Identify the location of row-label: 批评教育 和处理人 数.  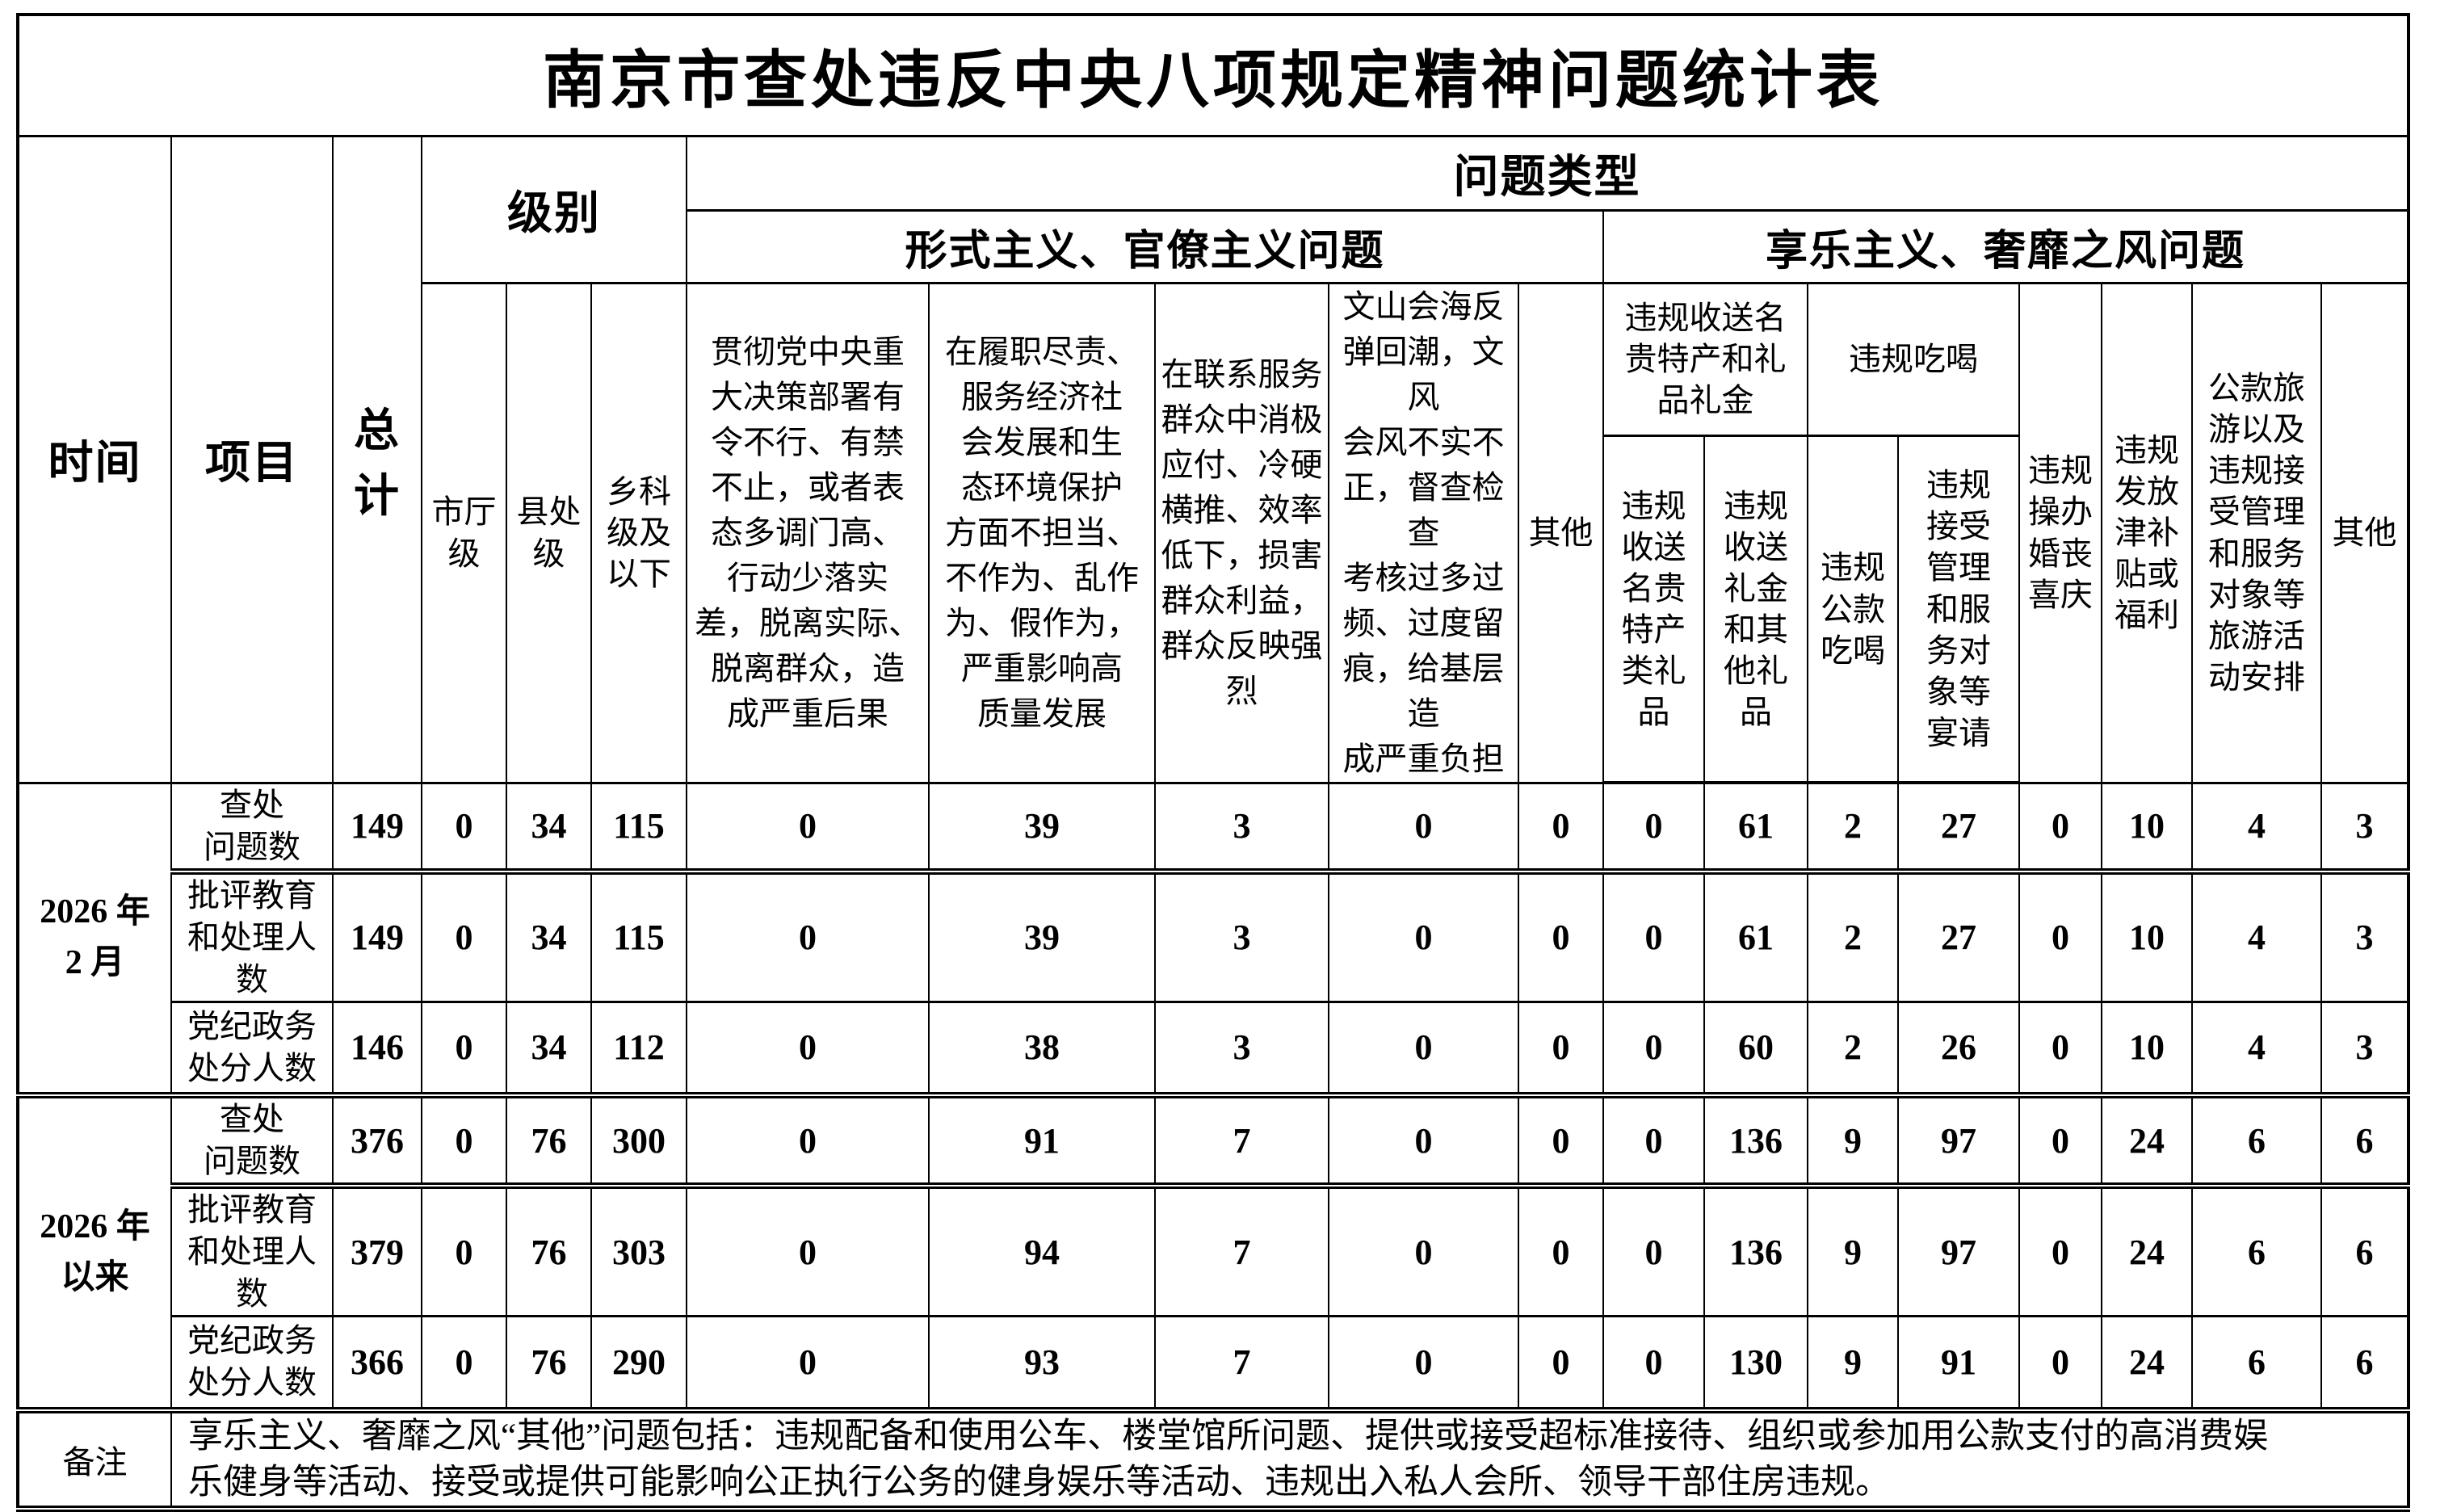
(252, 1250).